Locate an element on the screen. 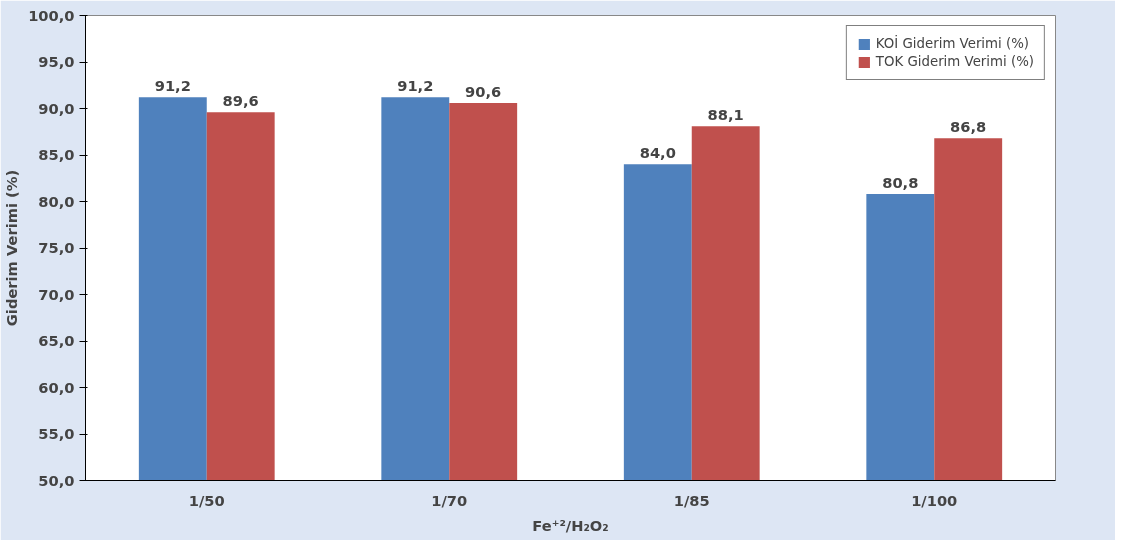  x-tick-label: 1/70 is located at coordinates (449, 500).